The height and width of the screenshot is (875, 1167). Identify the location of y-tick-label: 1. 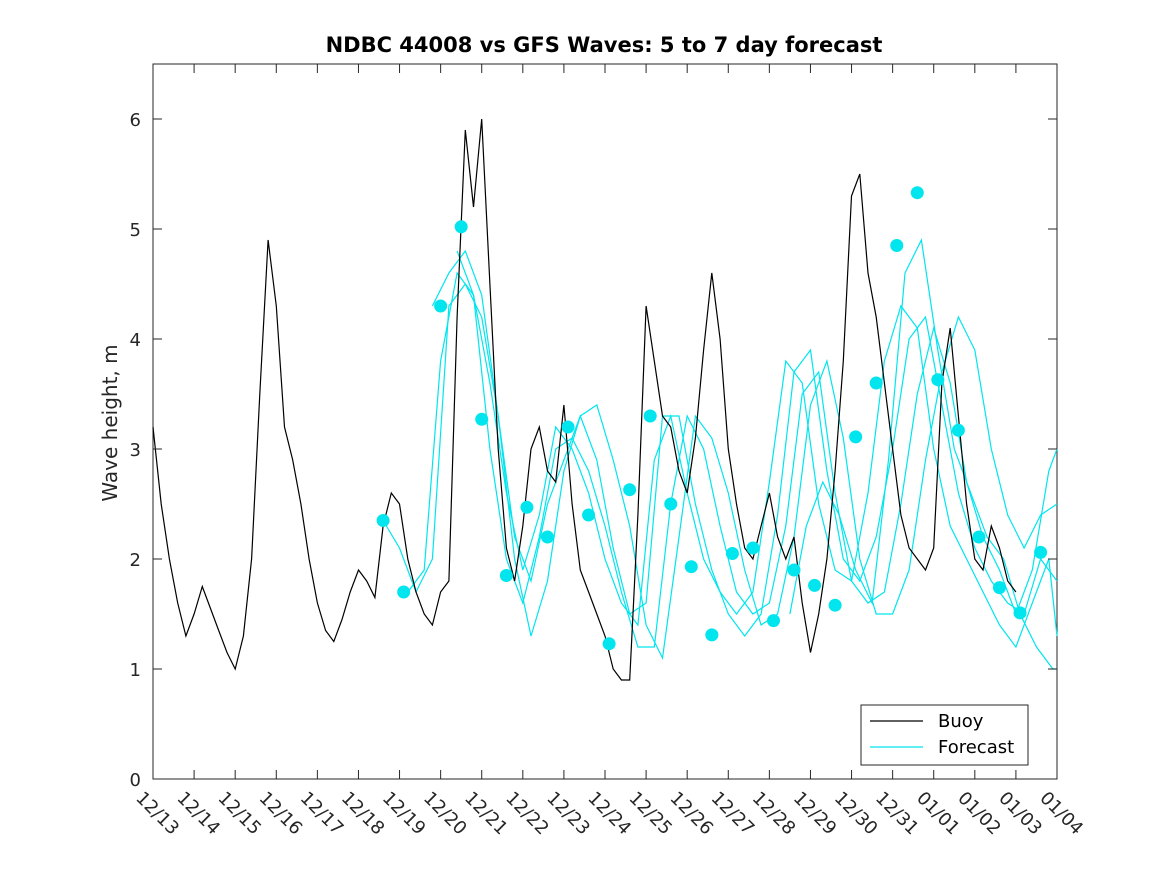
(135, 670).